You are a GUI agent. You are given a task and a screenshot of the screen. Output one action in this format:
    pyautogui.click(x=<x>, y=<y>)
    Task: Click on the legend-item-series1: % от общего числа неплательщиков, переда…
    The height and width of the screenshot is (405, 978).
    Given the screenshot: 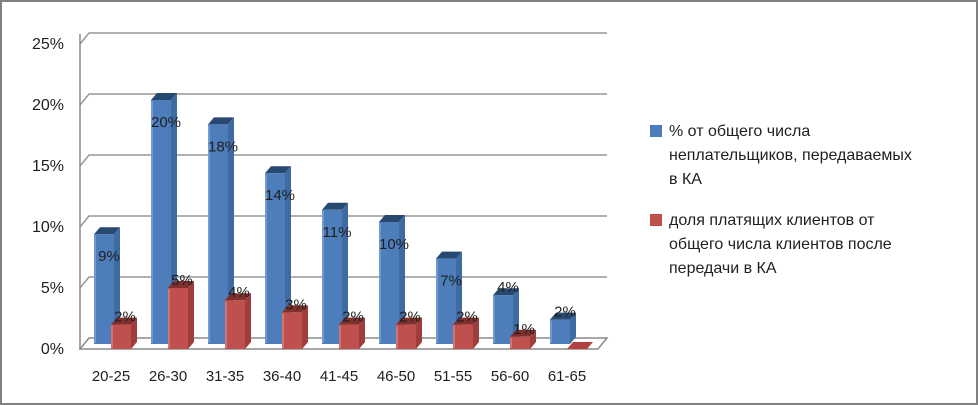 What is the action you would take?
    pyautogui.click(x=781, y=156)
    